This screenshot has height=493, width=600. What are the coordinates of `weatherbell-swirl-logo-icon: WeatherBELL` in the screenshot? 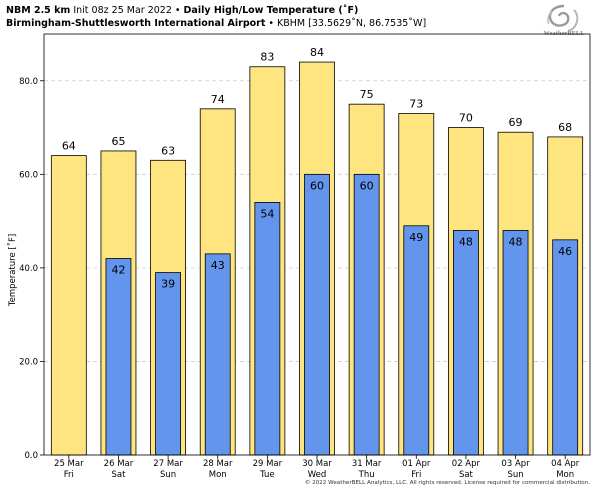 It's located at (564, 20).